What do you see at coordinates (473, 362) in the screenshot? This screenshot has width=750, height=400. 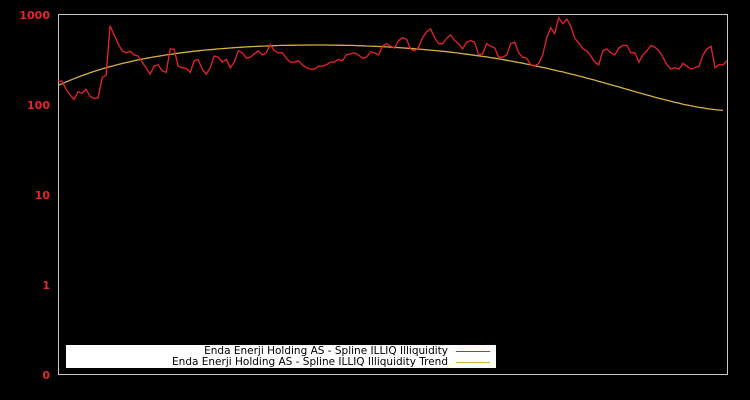 I see `legend-swatch-yellow` at bounding box center [473, 362].